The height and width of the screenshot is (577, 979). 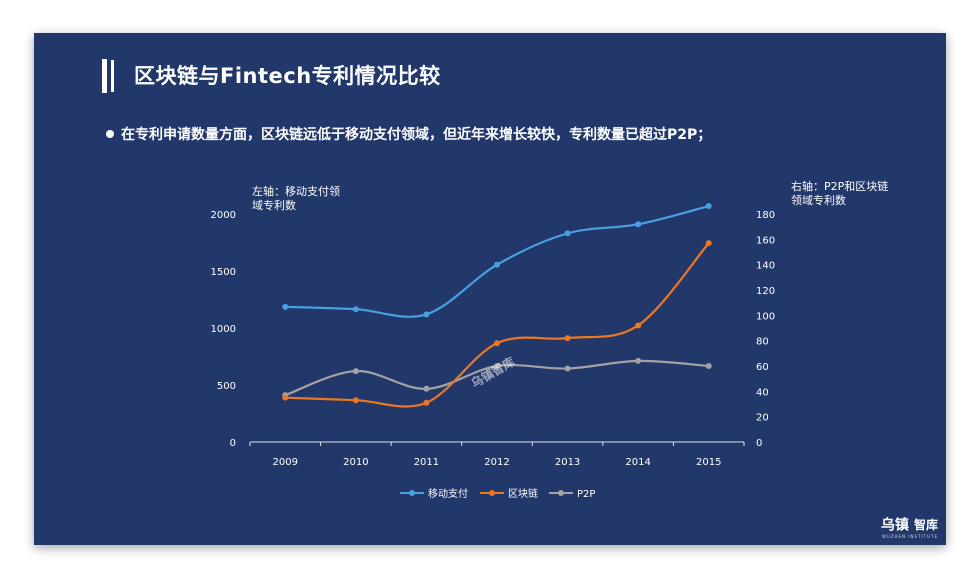 I want to click on x-tick-label: 2013, so click(x=567, y=462).